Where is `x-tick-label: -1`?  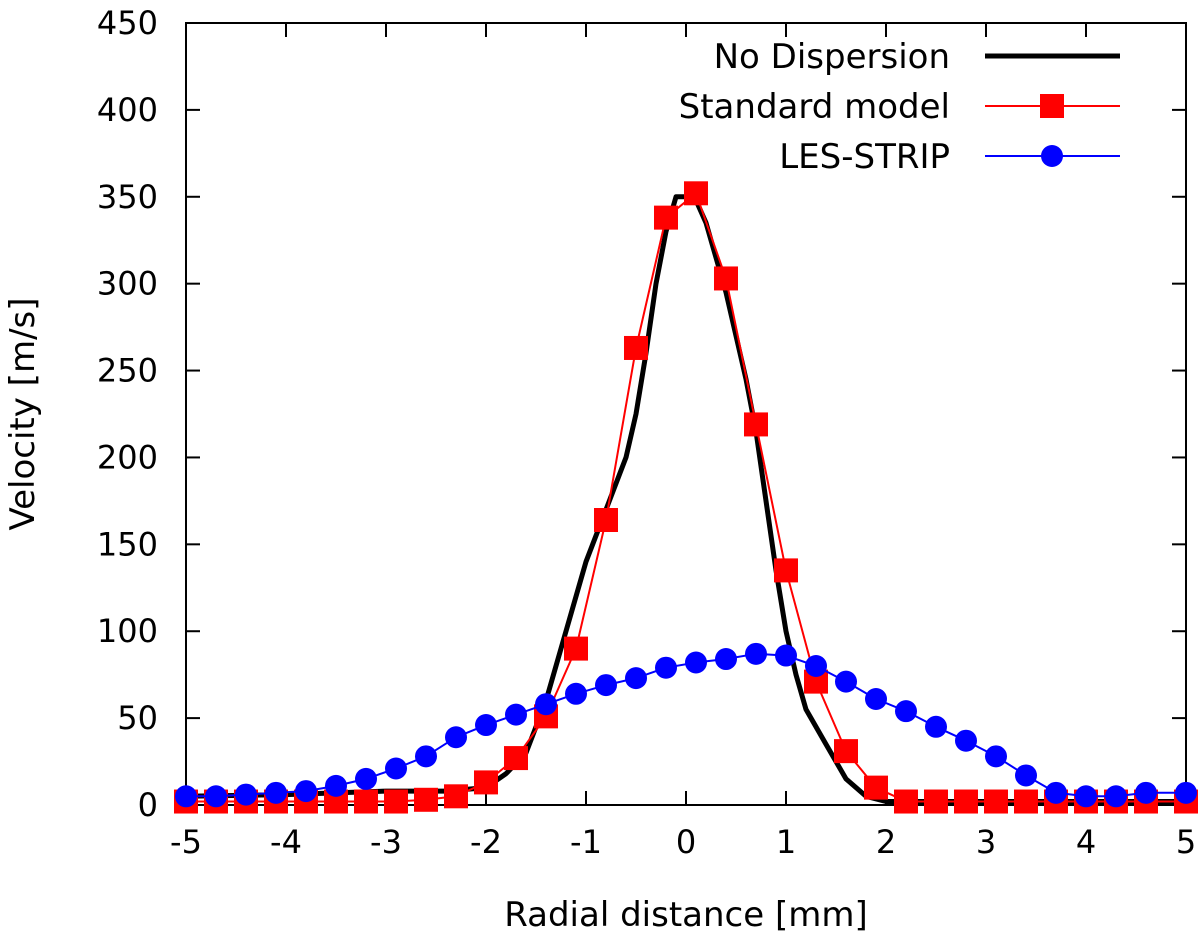
x-tick-label: -1 is located at coordinates (586, 842).